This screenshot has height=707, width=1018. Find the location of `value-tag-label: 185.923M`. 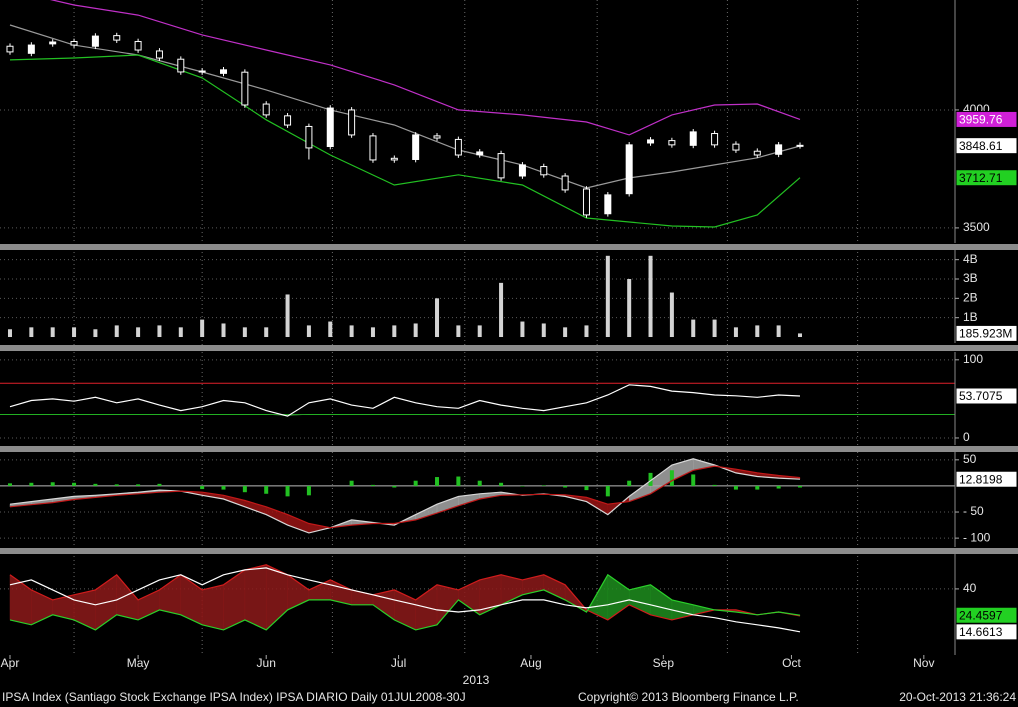

value-tag-label: 185.923M is located at coordinates (985, 334).